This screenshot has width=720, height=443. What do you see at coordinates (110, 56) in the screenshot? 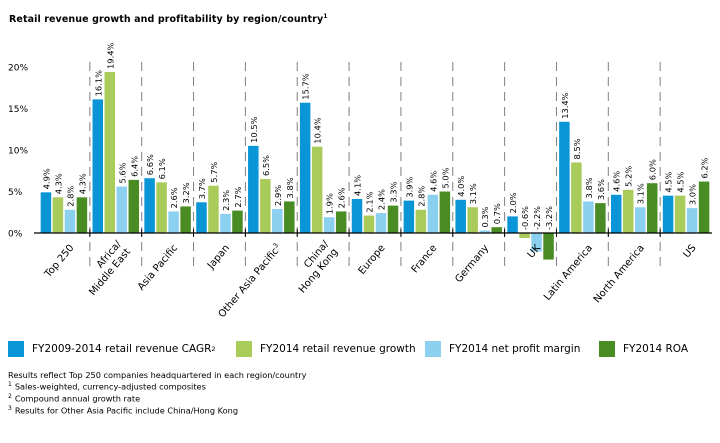
I see `bar-value-label: 19.4%` at bounding box center [110, 56].